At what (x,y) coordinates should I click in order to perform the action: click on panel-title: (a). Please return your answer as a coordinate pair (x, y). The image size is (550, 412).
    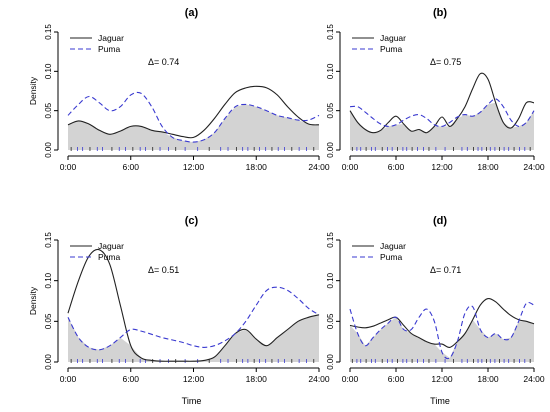
    Looking at the image, I should click on (192, 13).